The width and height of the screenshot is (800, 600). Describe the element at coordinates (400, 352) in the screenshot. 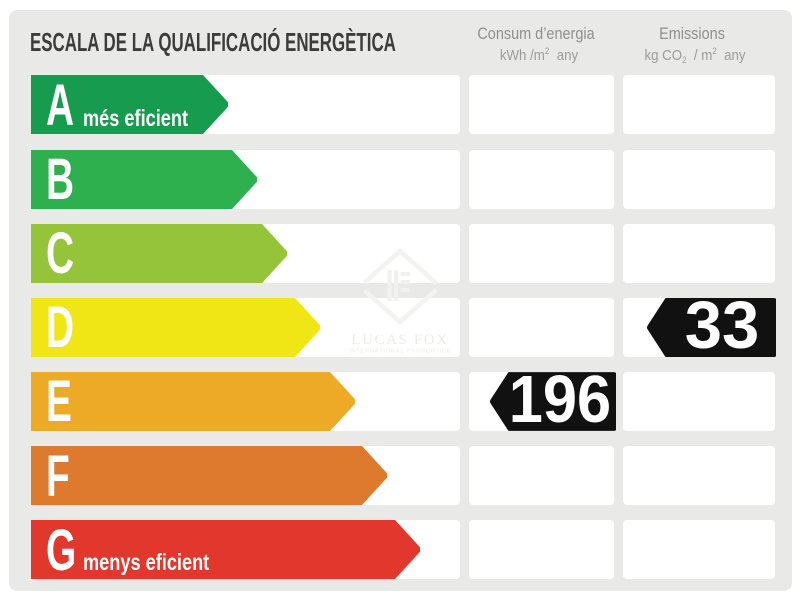

I see `svg-text: INTERNATIONAL PROPERTIES` at that location.